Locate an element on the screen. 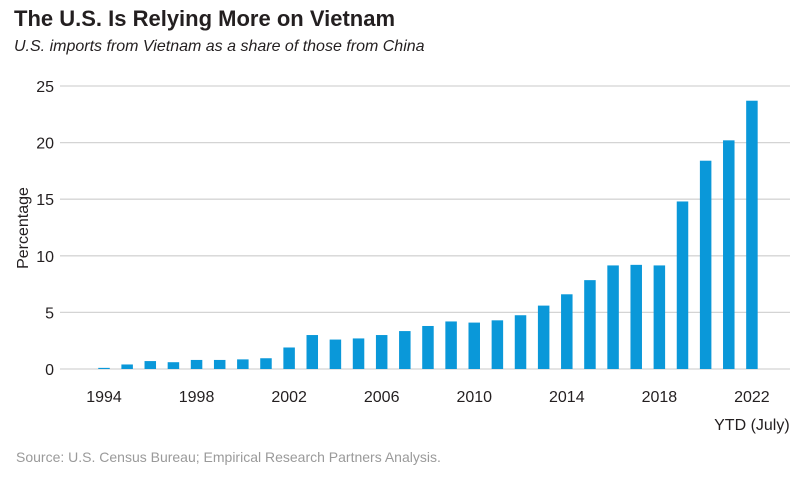  bar-2020 is located at coordinates (705, 264).